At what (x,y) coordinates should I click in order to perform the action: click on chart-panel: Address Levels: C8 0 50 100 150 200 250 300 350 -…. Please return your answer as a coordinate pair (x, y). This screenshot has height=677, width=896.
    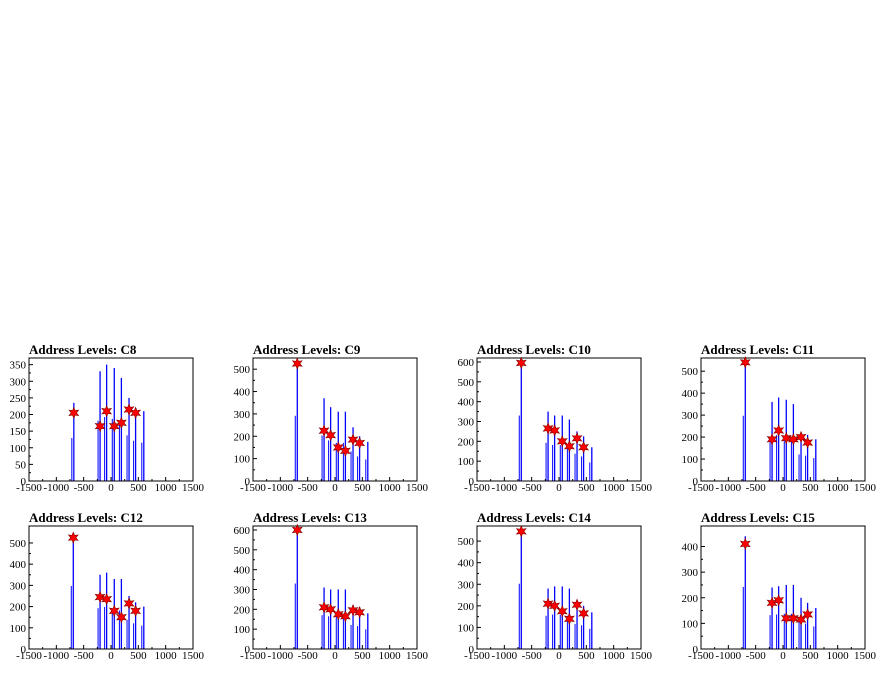
    Looking at the image, I should click on (107, 418).